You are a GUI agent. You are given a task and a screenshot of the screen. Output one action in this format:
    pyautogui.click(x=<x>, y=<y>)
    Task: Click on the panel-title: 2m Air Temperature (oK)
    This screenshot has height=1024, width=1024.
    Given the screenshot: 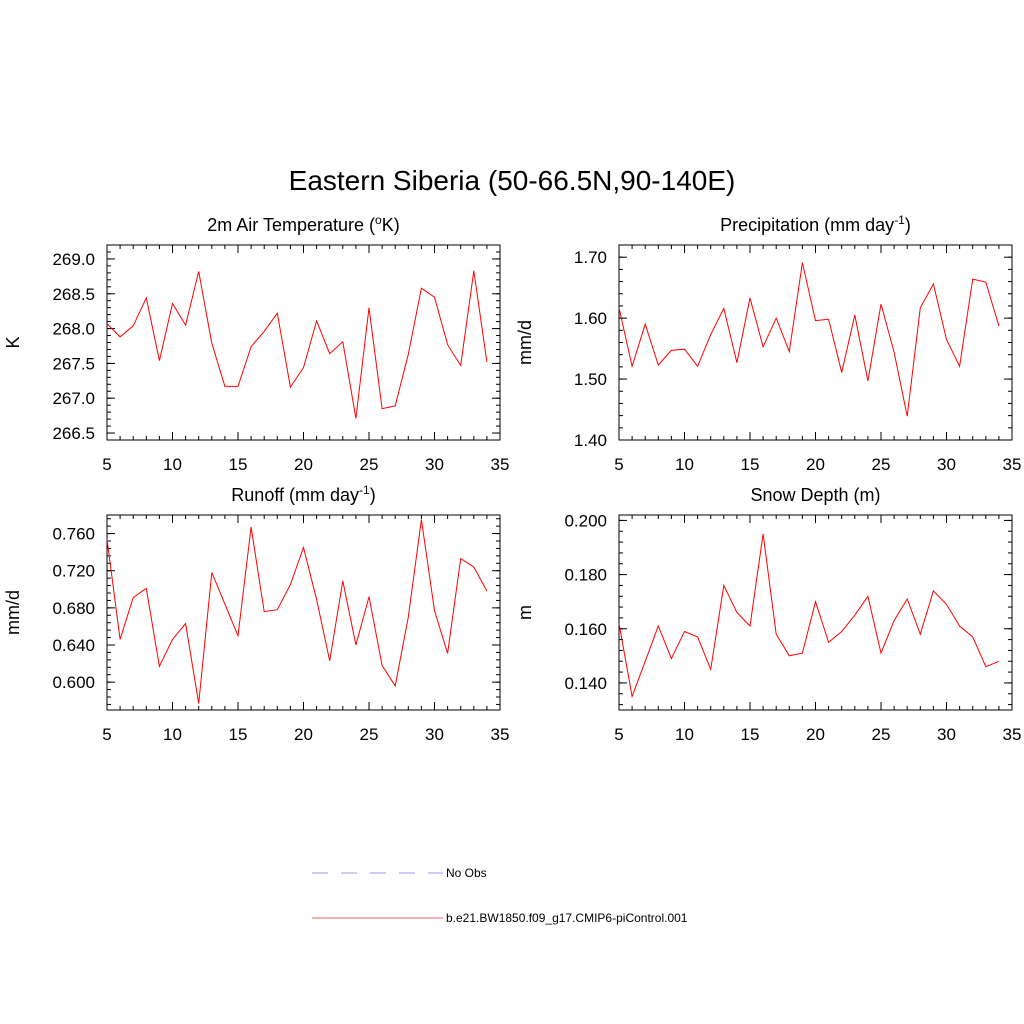 What is the action you would take?
    pyautogui.click(x=303, y=224)
    